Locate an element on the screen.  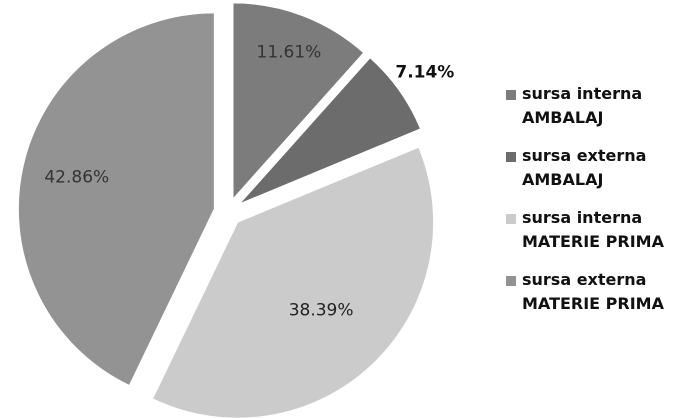
legend-item: sursa externa AMBALAJ is located at coordinates (599, 168).